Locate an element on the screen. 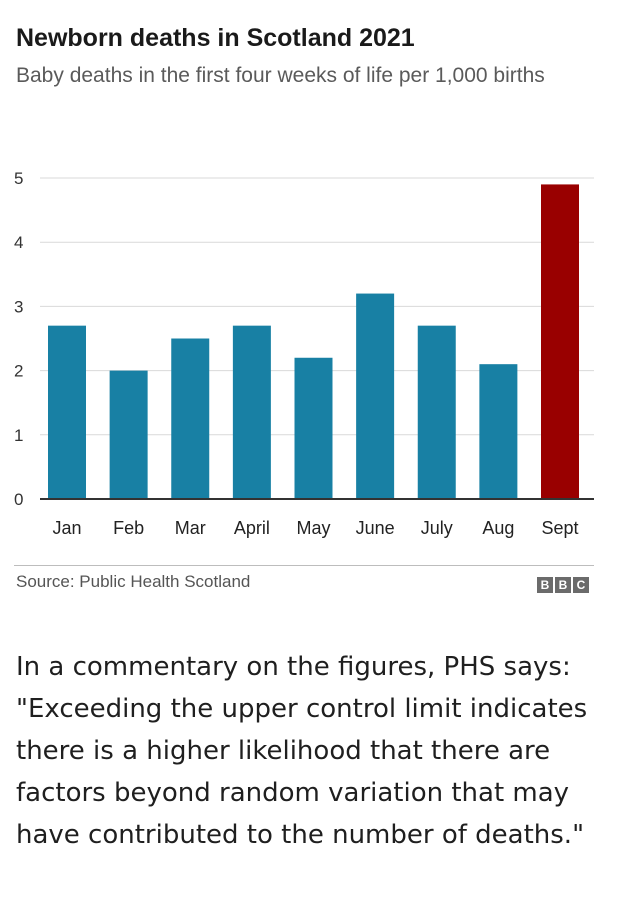 This screenshot has width=634, height=916. x-tick-label-feb: Feb is located at coordinates (128, 528).